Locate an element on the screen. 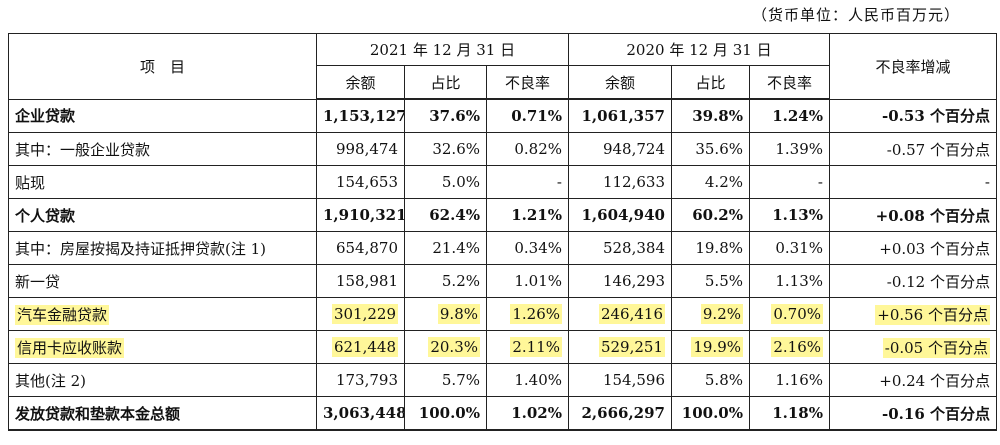 This screenshot has height=445, width=1000. npl-2020: - is located at coordinates (789, 182).